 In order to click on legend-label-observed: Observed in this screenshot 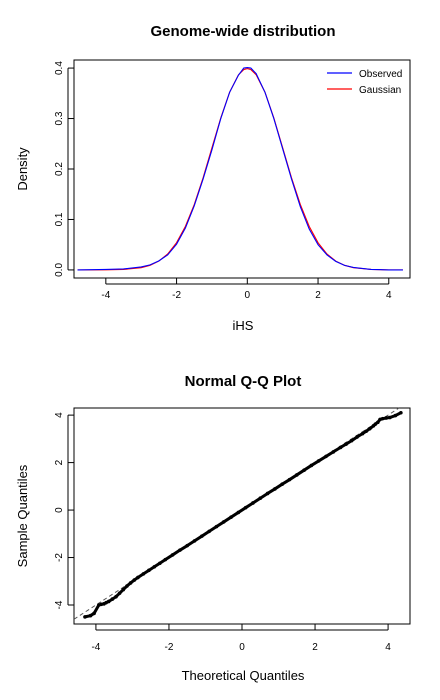, I will do `click(380, 74)`.